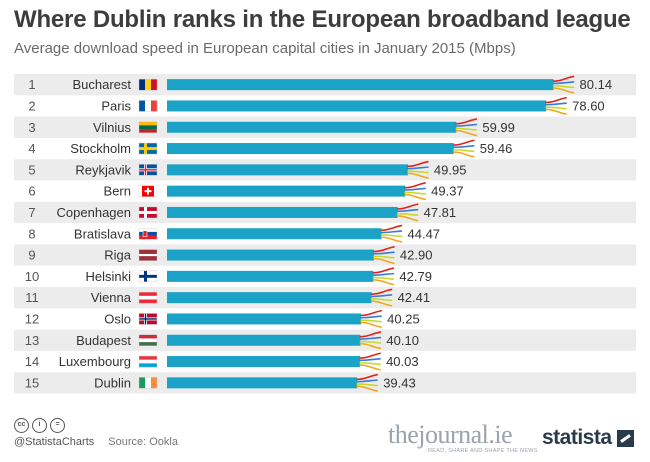 Image resolution: width=650 pixels, height=462 pixels. I want to click on rank-label: 8, so click(31, 233).